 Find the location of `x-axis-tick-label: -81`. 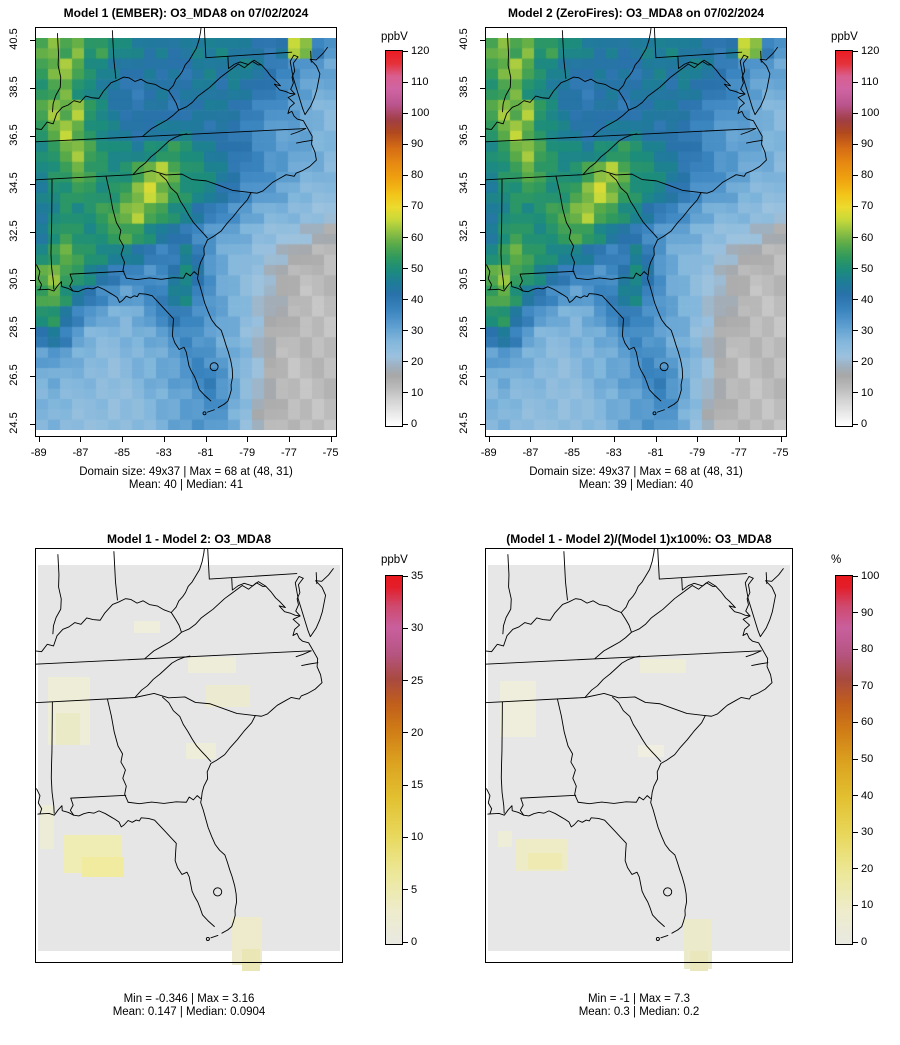

x-axis-tick-label: -81 is located at coordinates (205, 453).